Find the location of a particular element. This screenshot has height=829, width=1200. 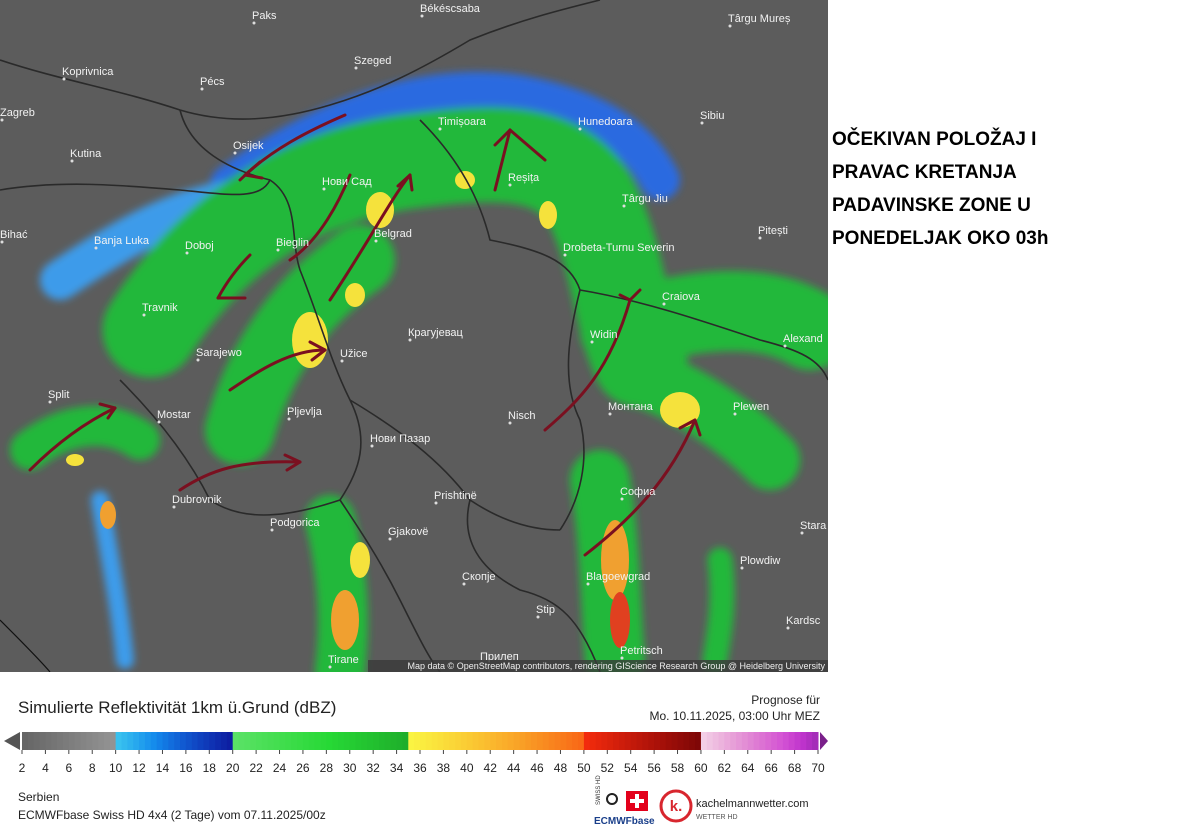

brand-sub: WETTER HD is located at coordinates (717, 817).